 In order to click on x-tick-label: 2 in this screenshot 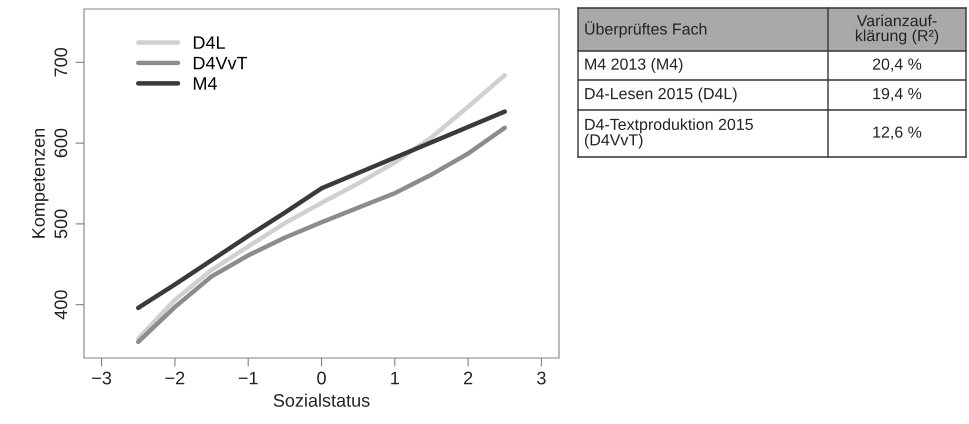, I will do `click(468, 378)`.